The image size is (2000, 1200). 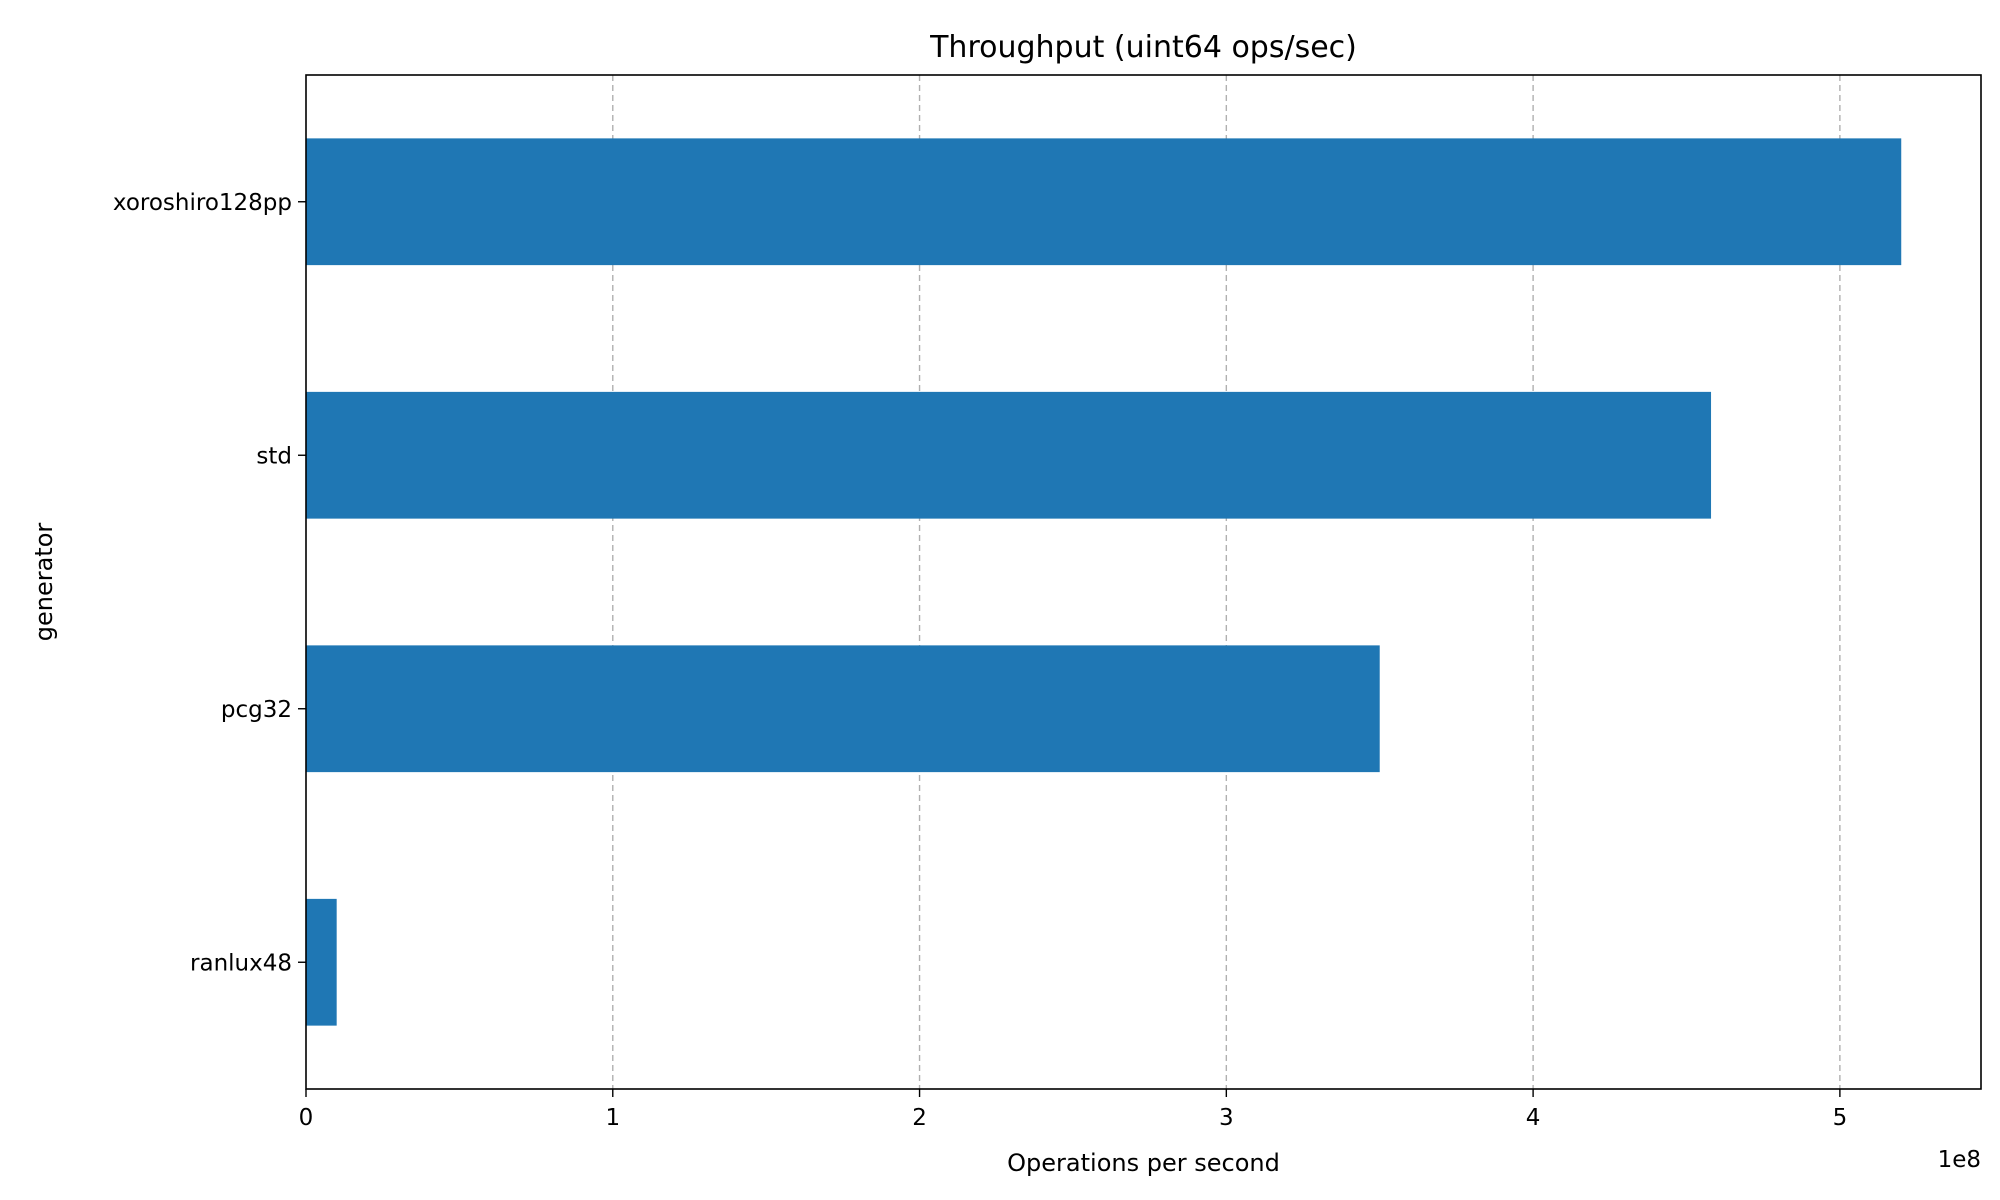 What do you see at coordinates (1104, 202) in the screenshot?
I see `bar-xoroshiro128pp` at bounding box center [1104, 202].